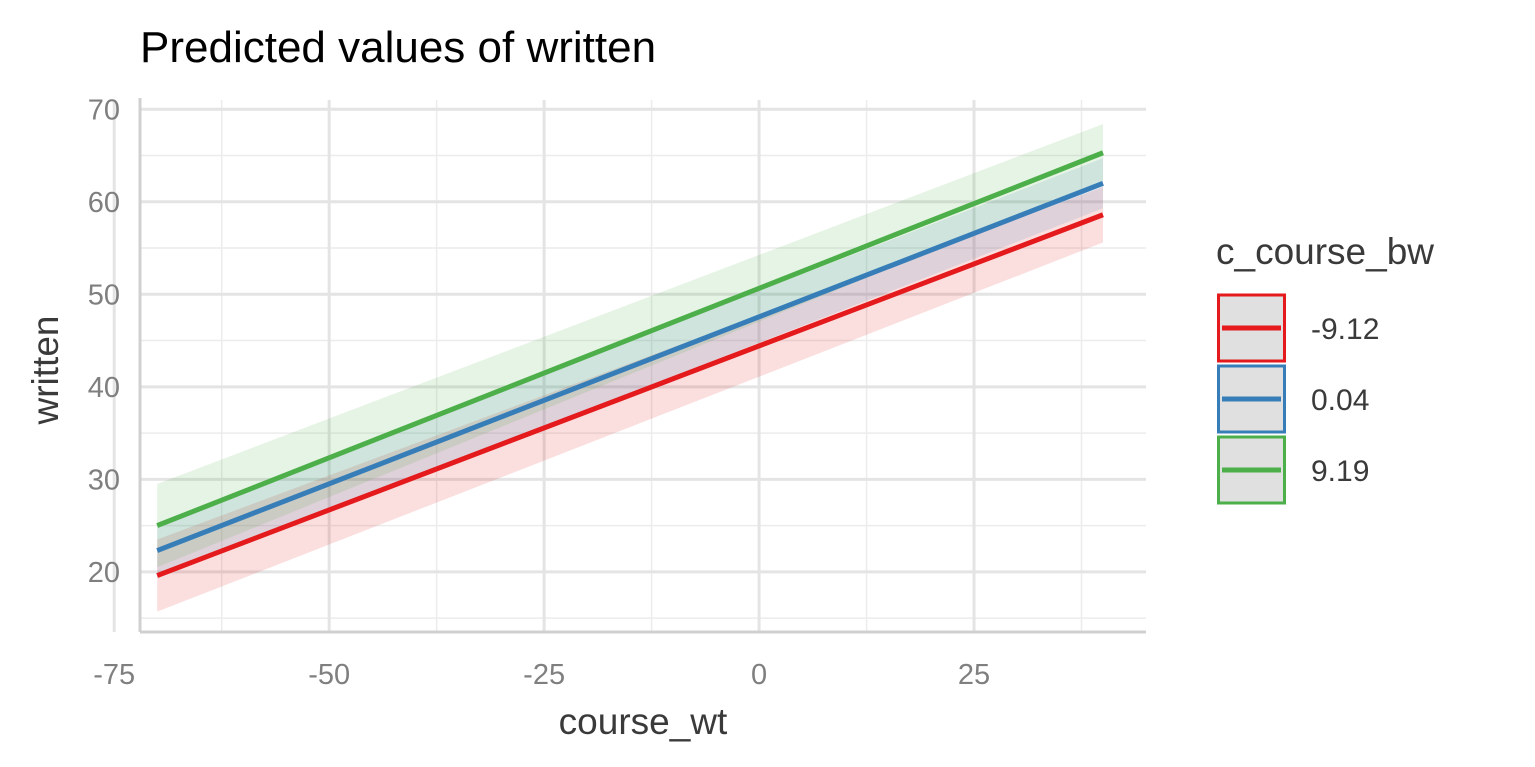 The height and width of the screenshot is (767, 1535). What do you see at coordinates (104, 573) in the screenshot?
I see `y-tick-label: 20` at bounding box center [104, 573].